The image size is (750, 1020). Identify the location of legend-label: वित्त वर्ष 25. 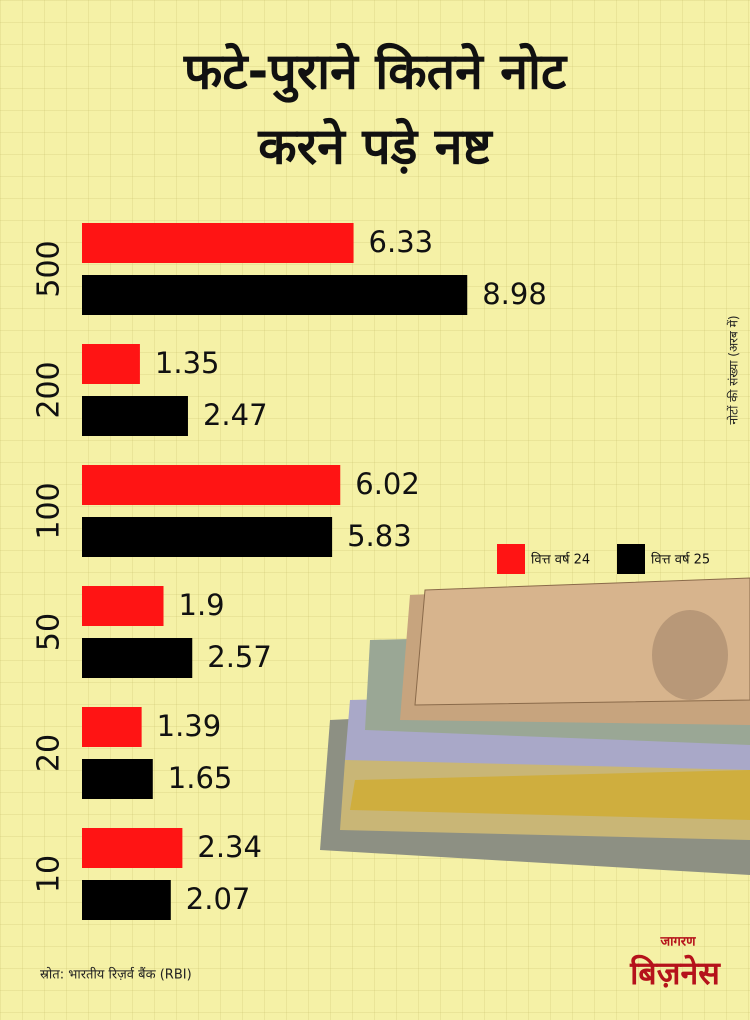
(680, 560).